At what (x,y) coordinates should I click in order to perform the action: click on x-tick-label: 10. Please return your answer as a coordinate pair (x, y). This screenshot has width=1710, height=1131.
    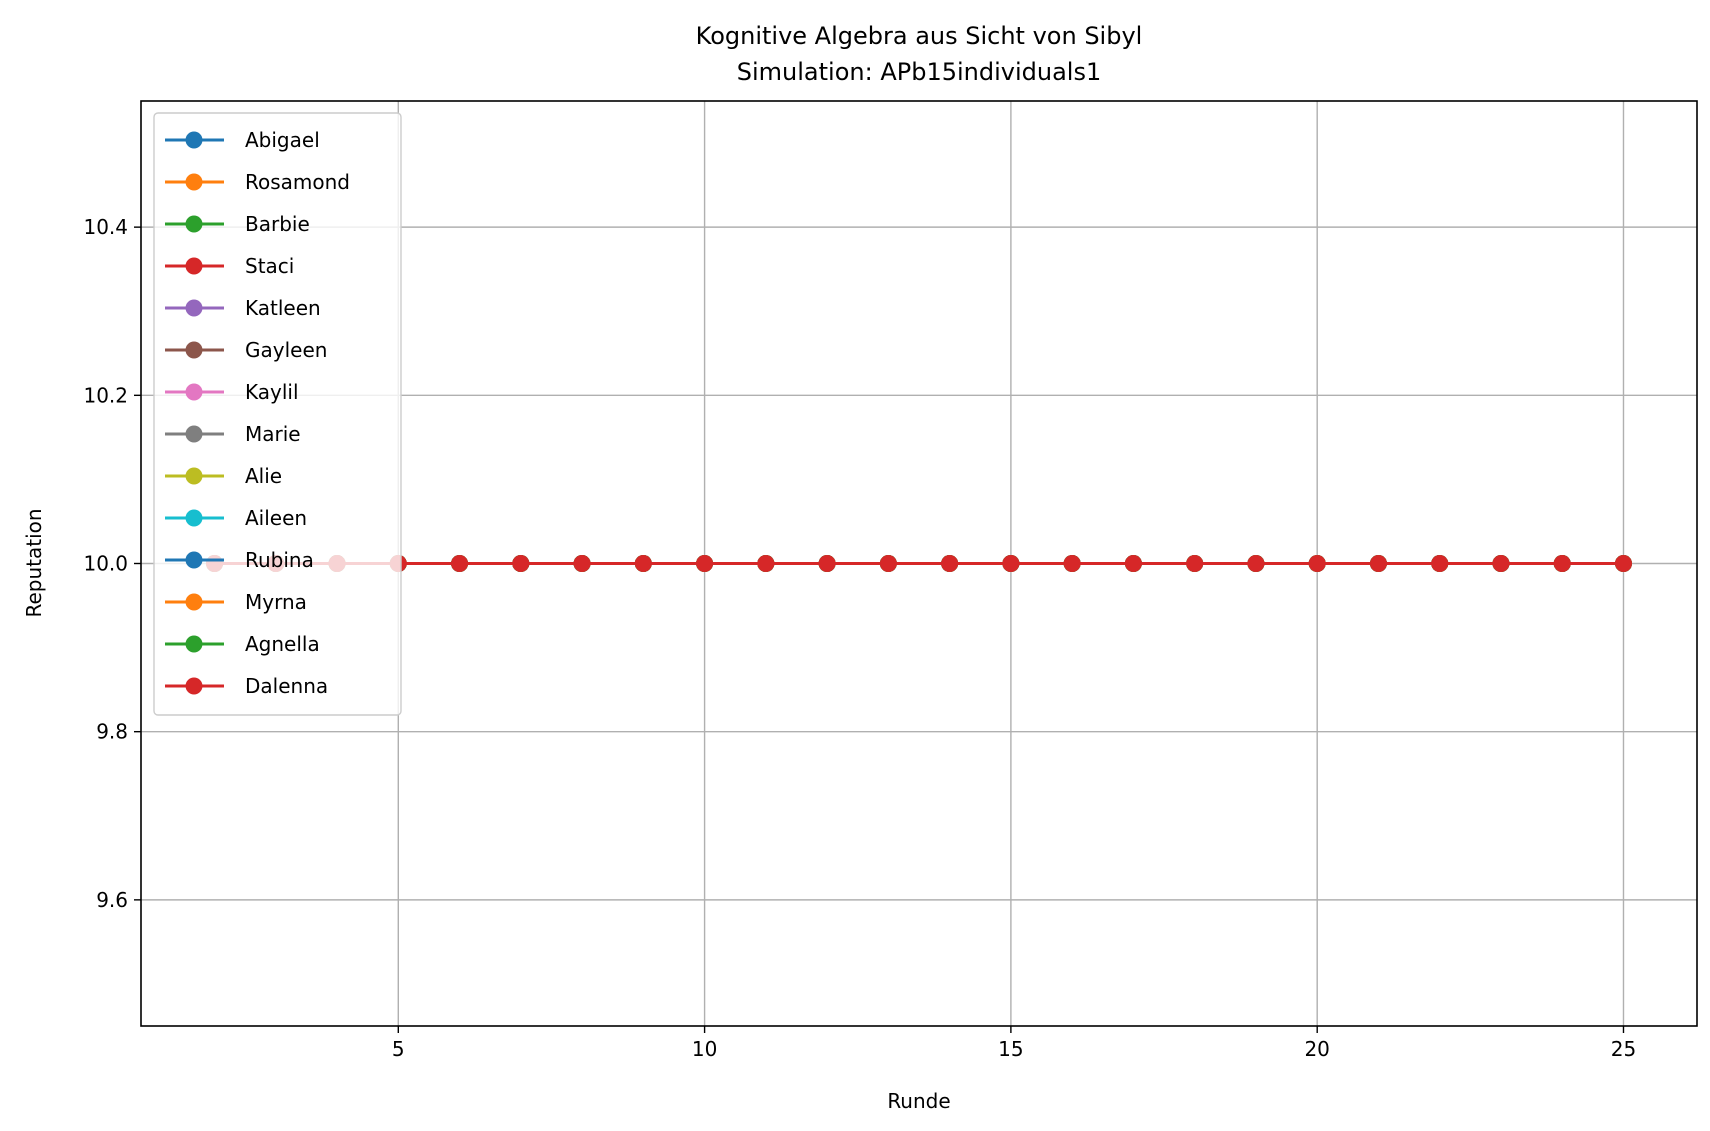
    Looking at the image, I should click on (704, 1049).